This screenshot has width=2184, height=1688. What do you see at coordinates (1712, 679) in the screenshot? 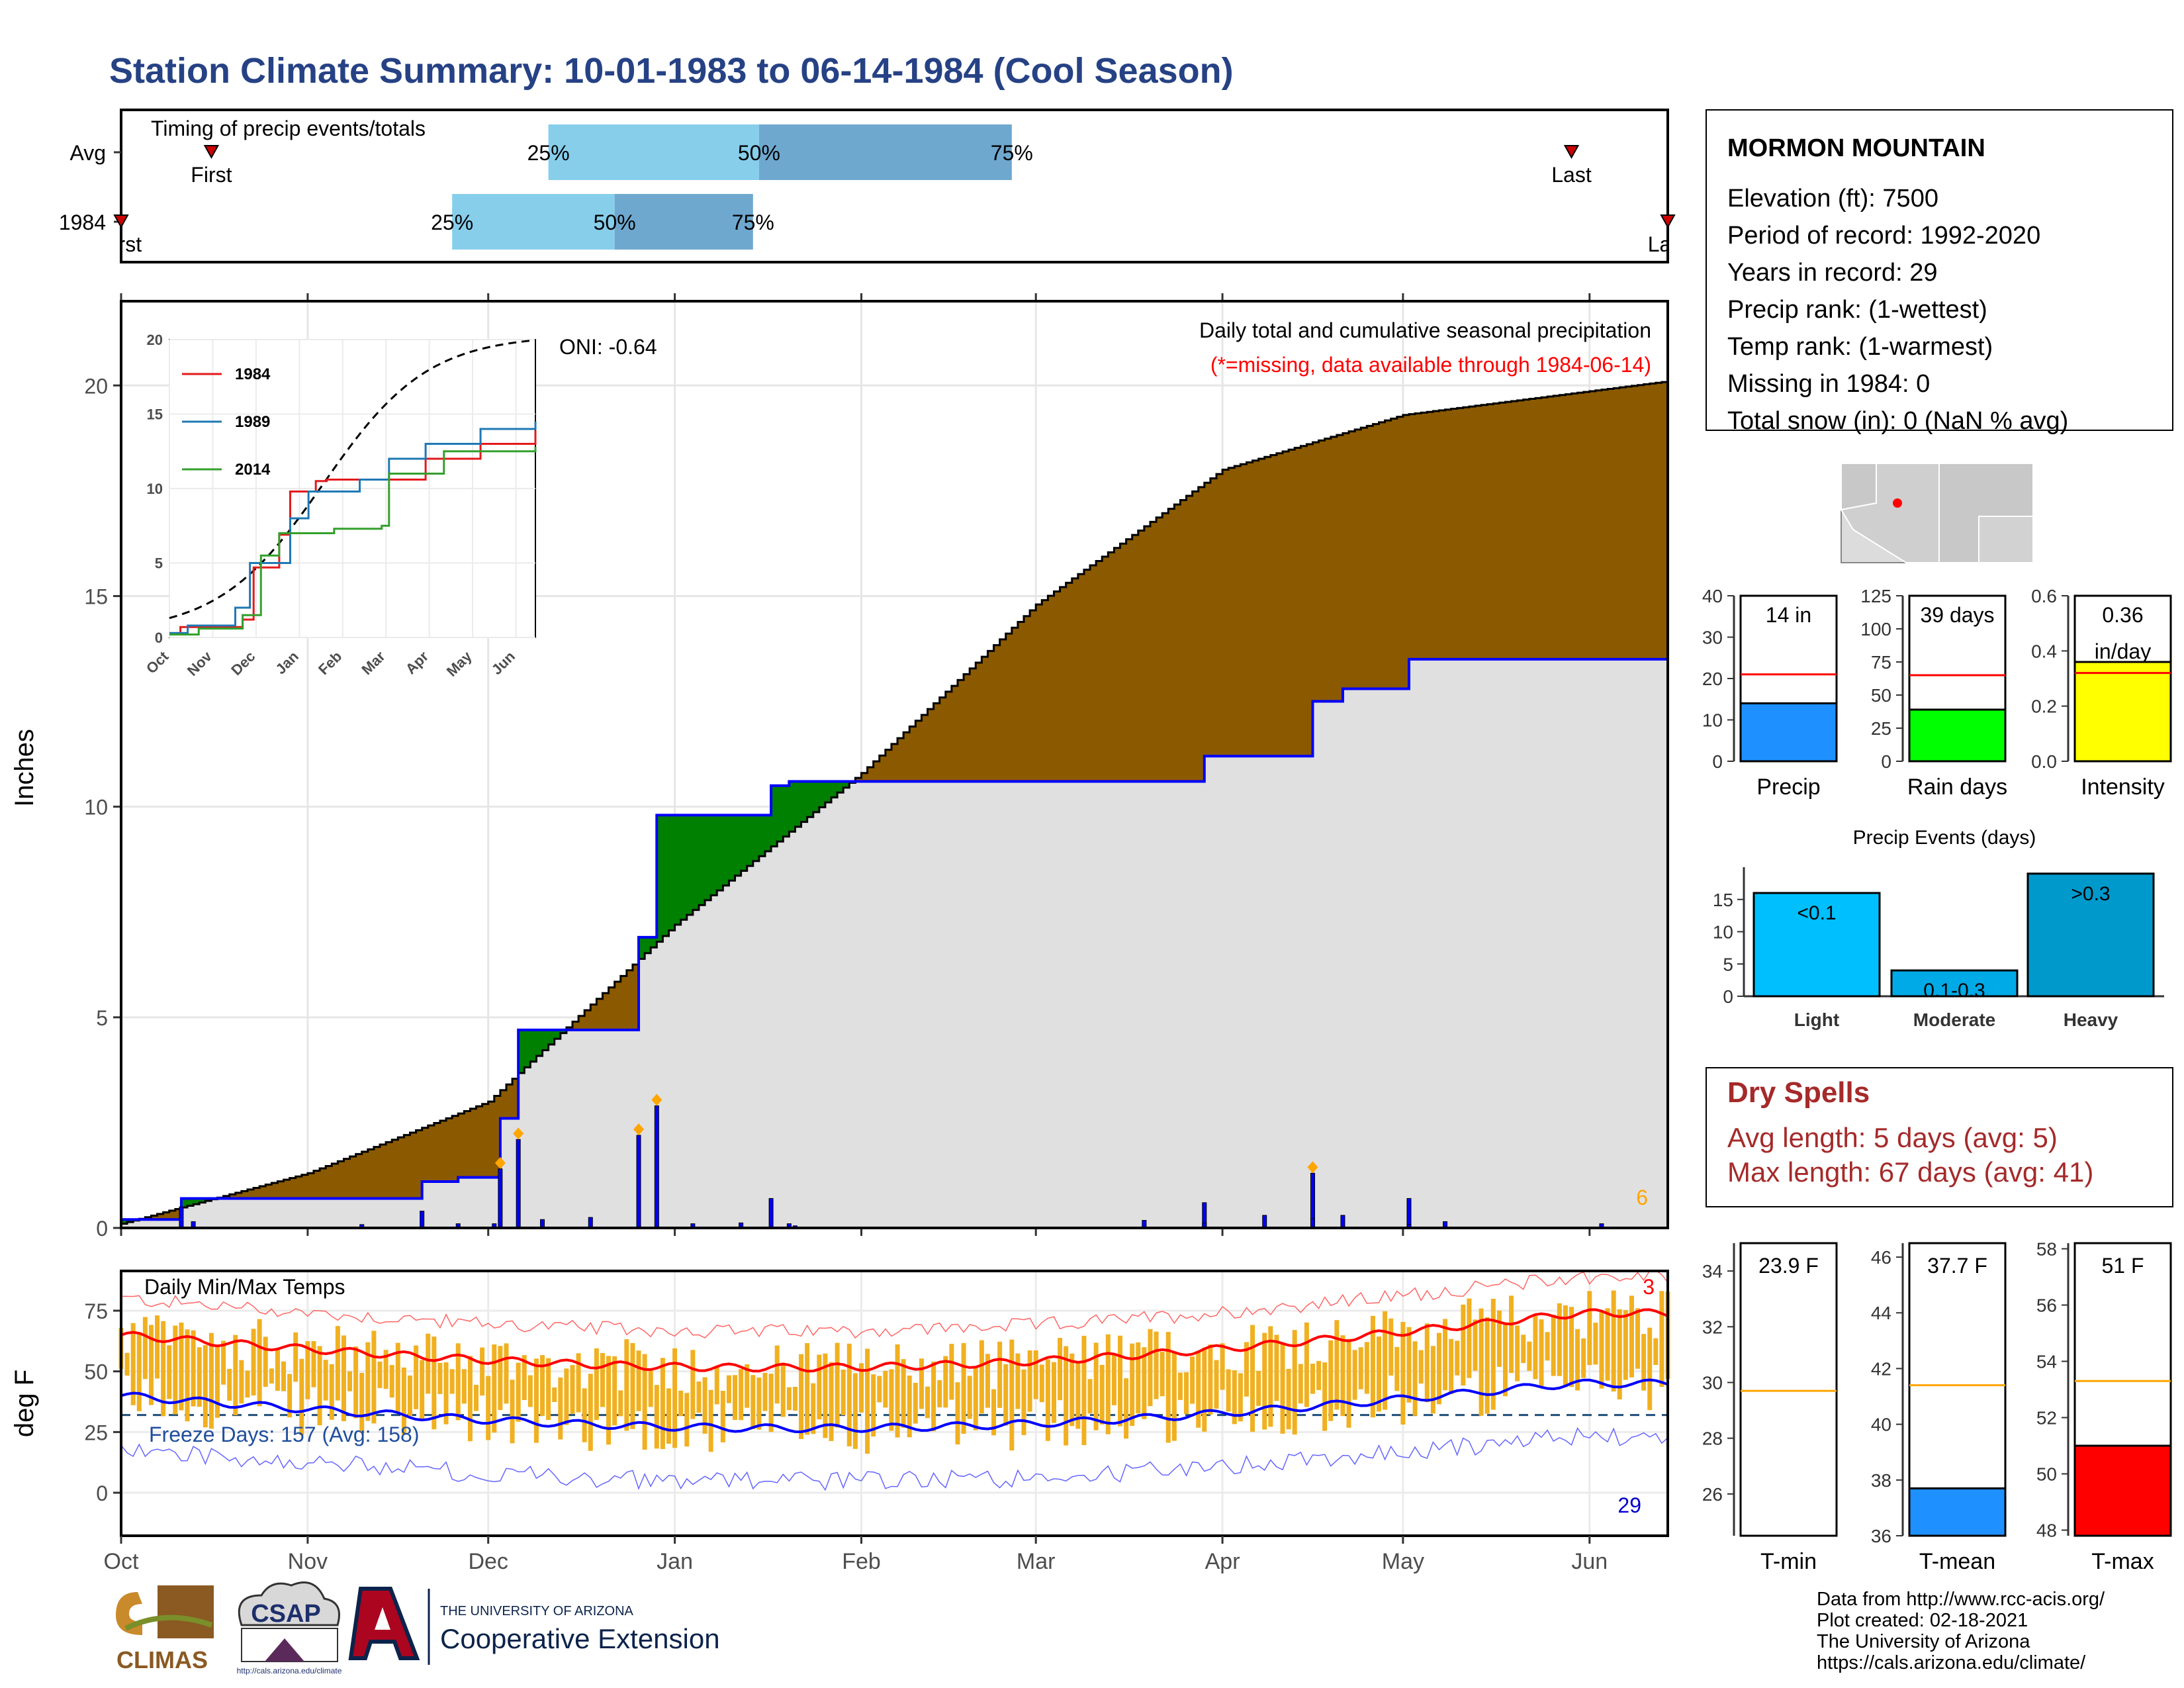
I see `mini-tick-label: 20` at bounding box center [1712, 679].